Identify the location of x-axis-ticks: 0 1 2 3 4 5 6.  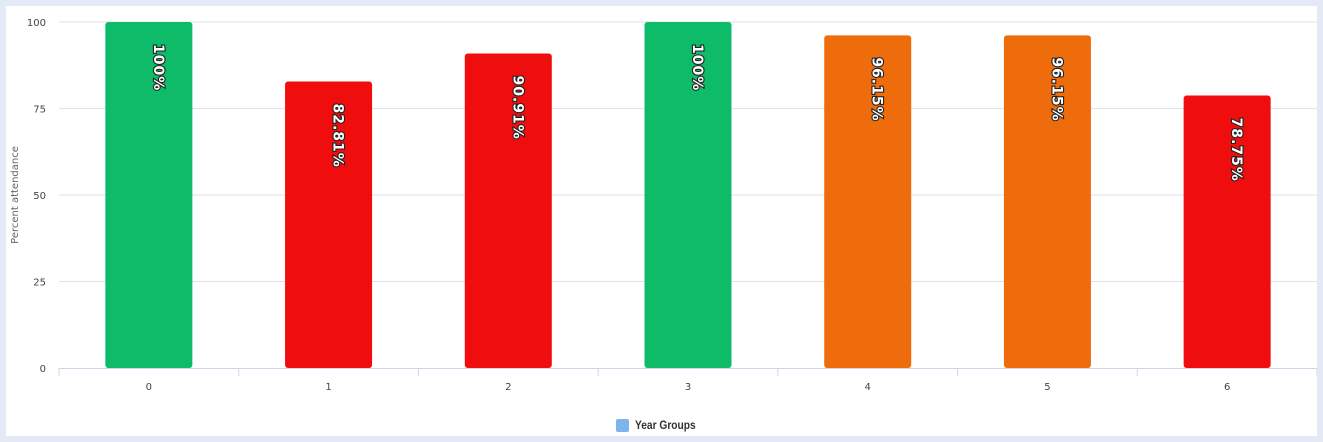
(688, 387).